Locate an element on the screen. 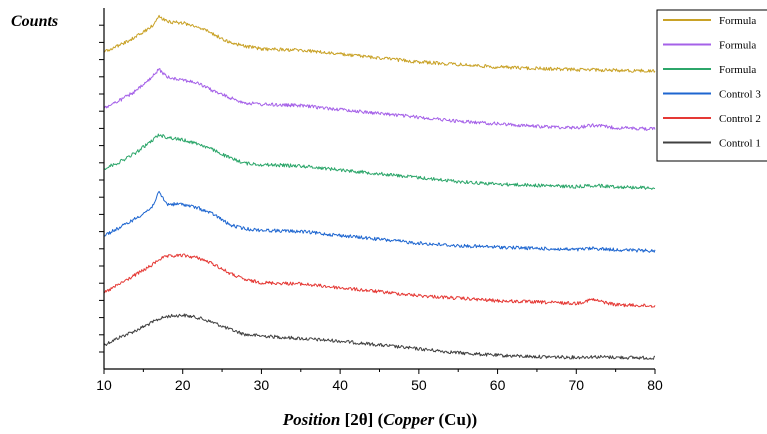 The image size is (767, 434). x-axis-label: Position [2θ] (Copper (Cu)) is located at coordinates (379, 419).